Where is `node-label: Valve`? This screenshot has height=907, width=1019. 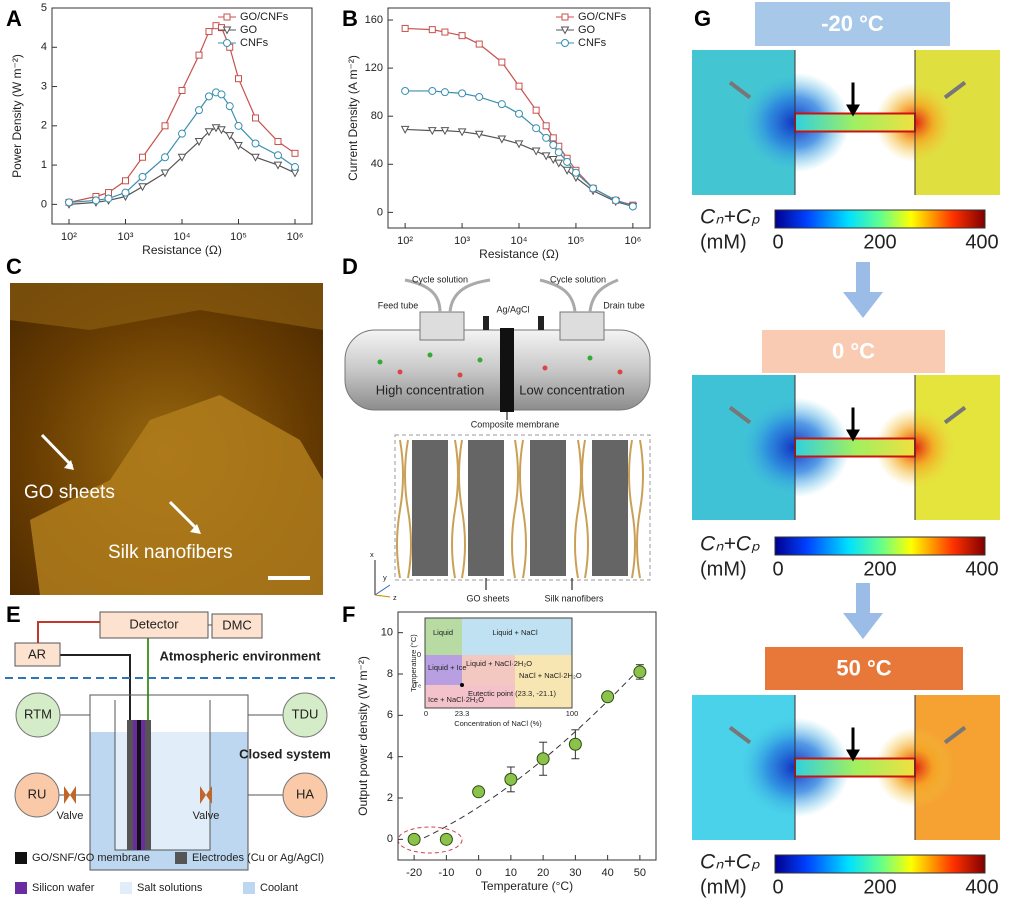 node-label: Valve is located at coordinates (206, 816).